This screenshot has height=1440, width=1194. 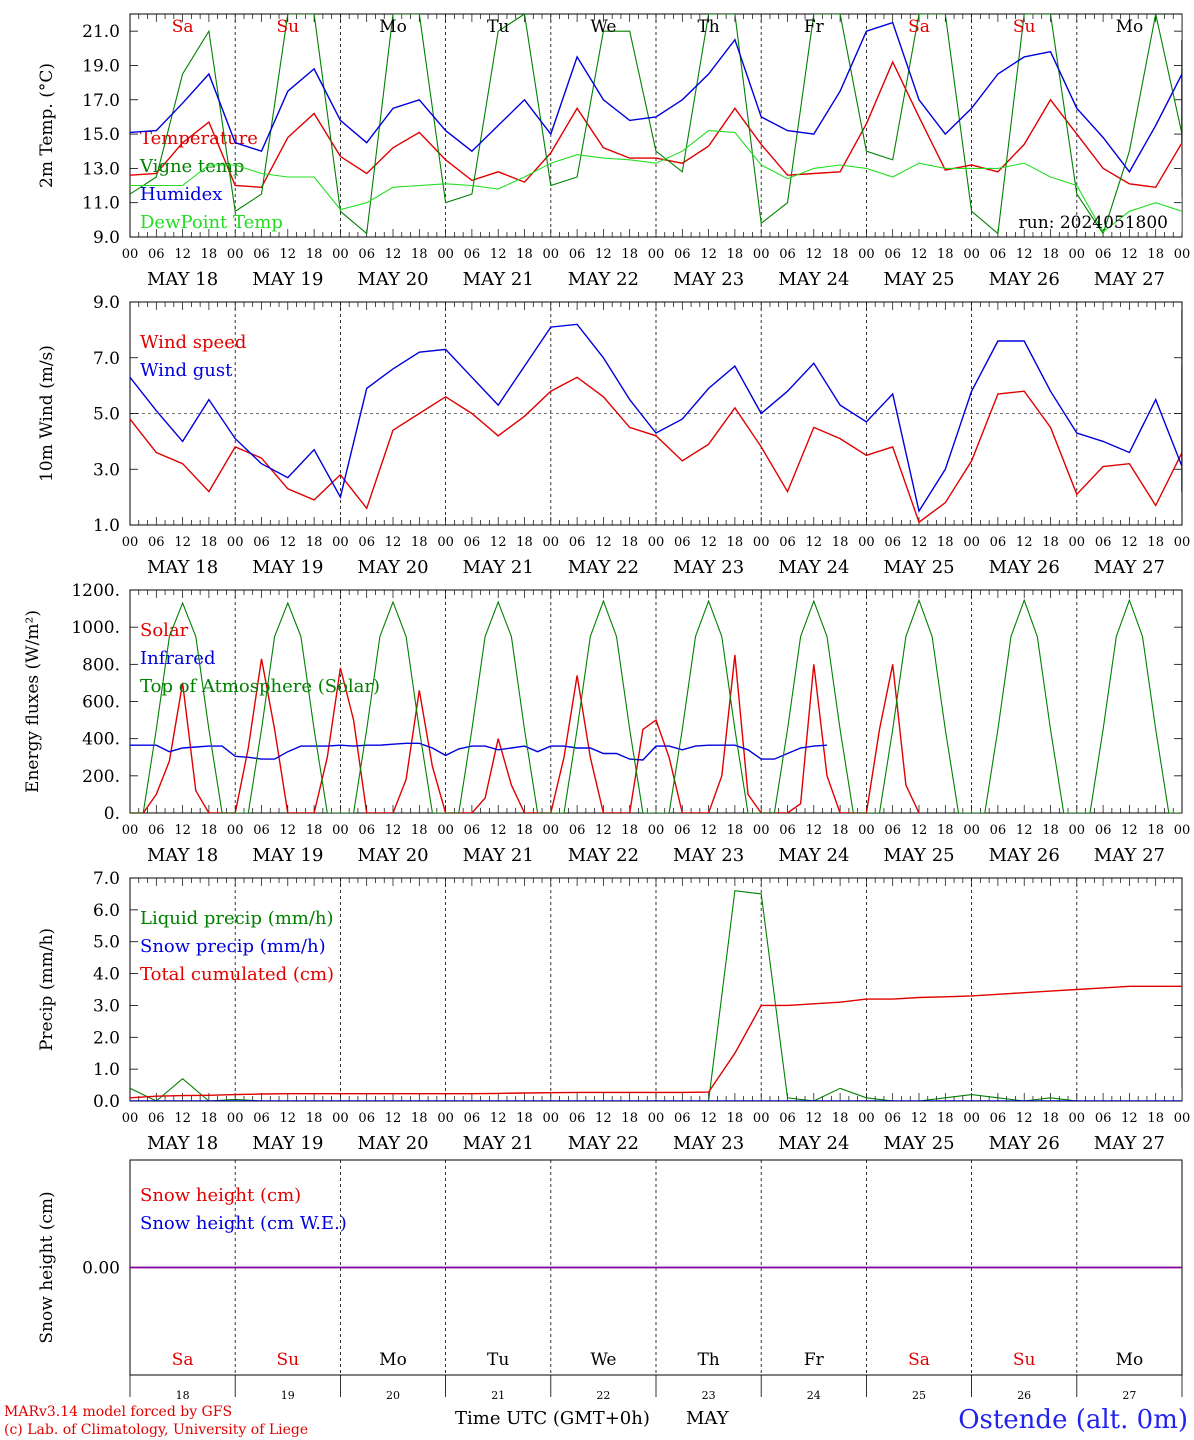 What do you see at coordinates (243, 1223) in the screenshot?
I see `legend-entry: Snow height (cm W.E.)` at bounding box center [243, 1223].